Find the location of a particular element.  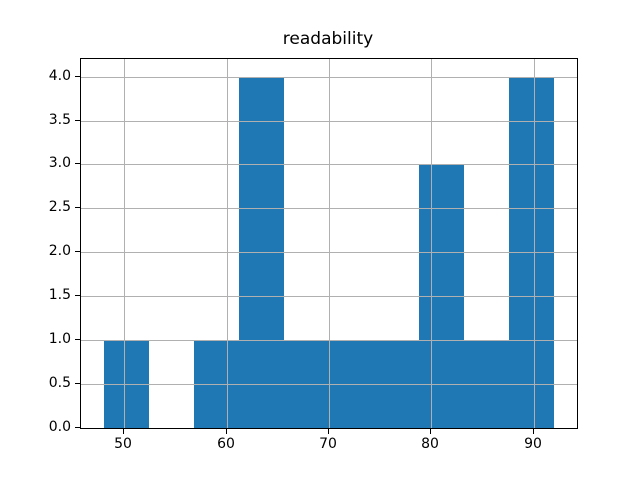

x-tick-label: 60 is located at coordinates (226, 444).